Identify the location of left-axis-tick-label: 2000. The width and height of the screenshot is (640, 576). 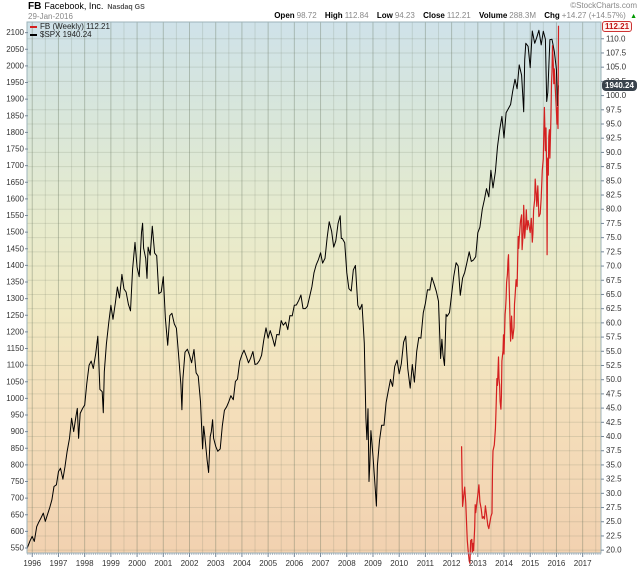
(15, 65).